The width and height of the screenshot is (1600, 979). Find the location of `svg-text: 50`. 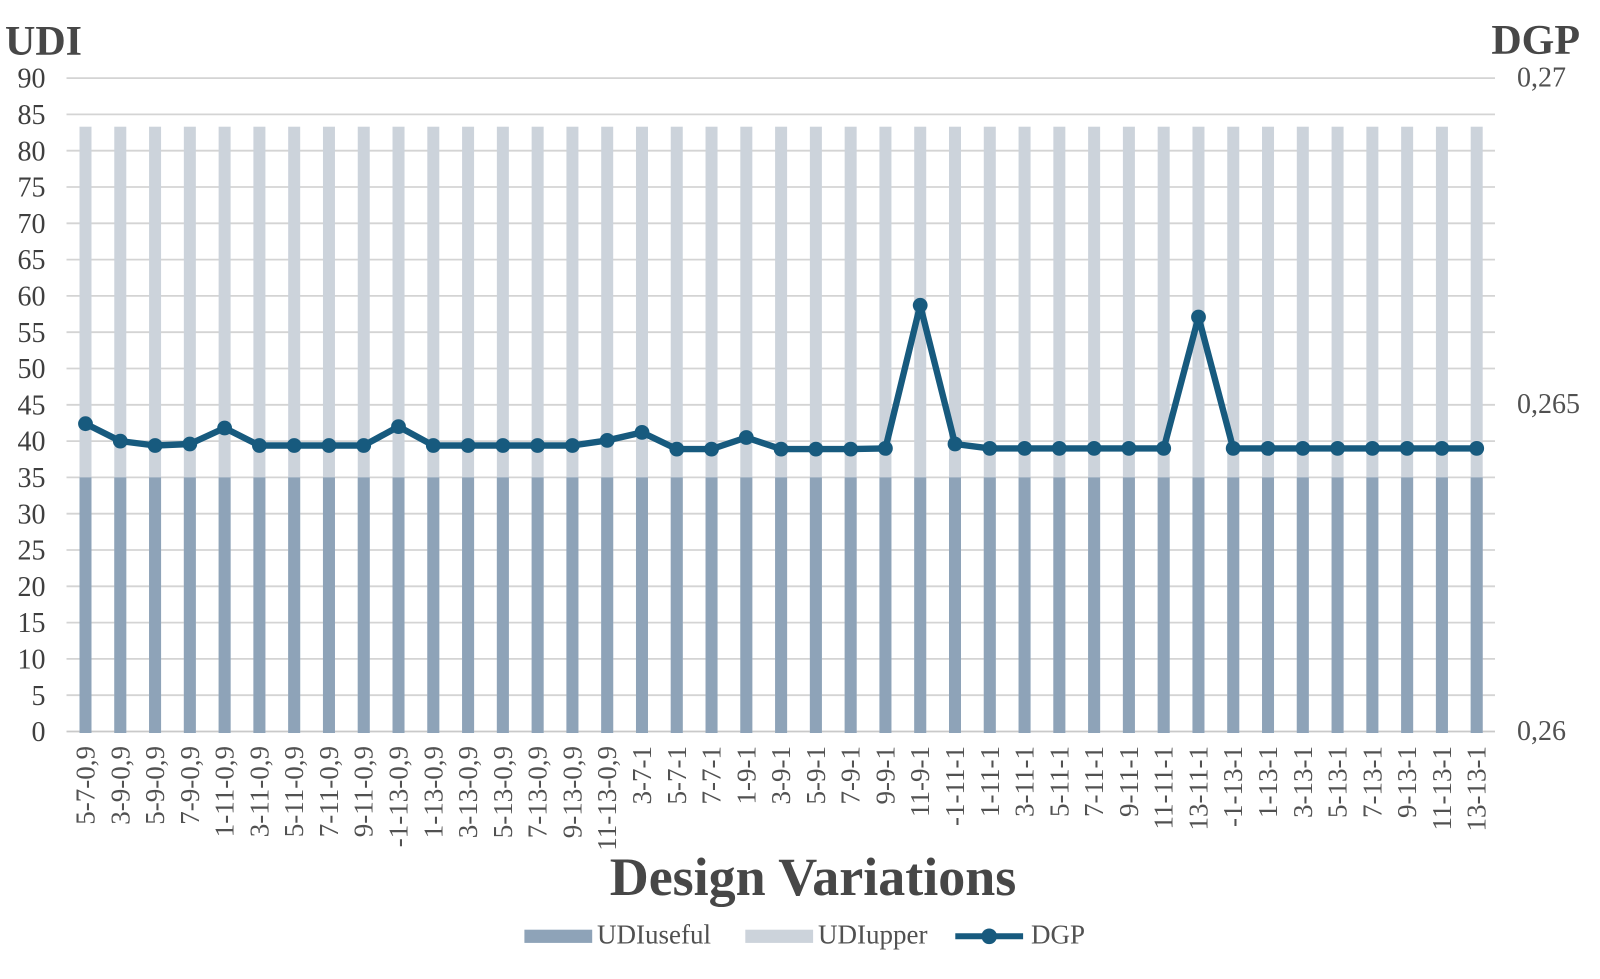

svg-text: 50 is located at coordinates (32, 369).